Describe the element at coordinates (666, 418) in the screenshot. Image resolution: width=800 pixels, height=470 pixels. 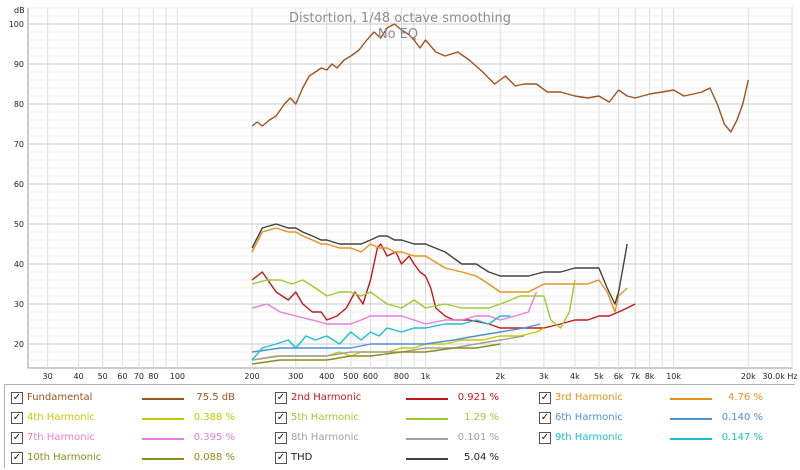
I see `legend-item-6th-harmonic: ✓ 6th Harmonic 0.140 %` at that location.